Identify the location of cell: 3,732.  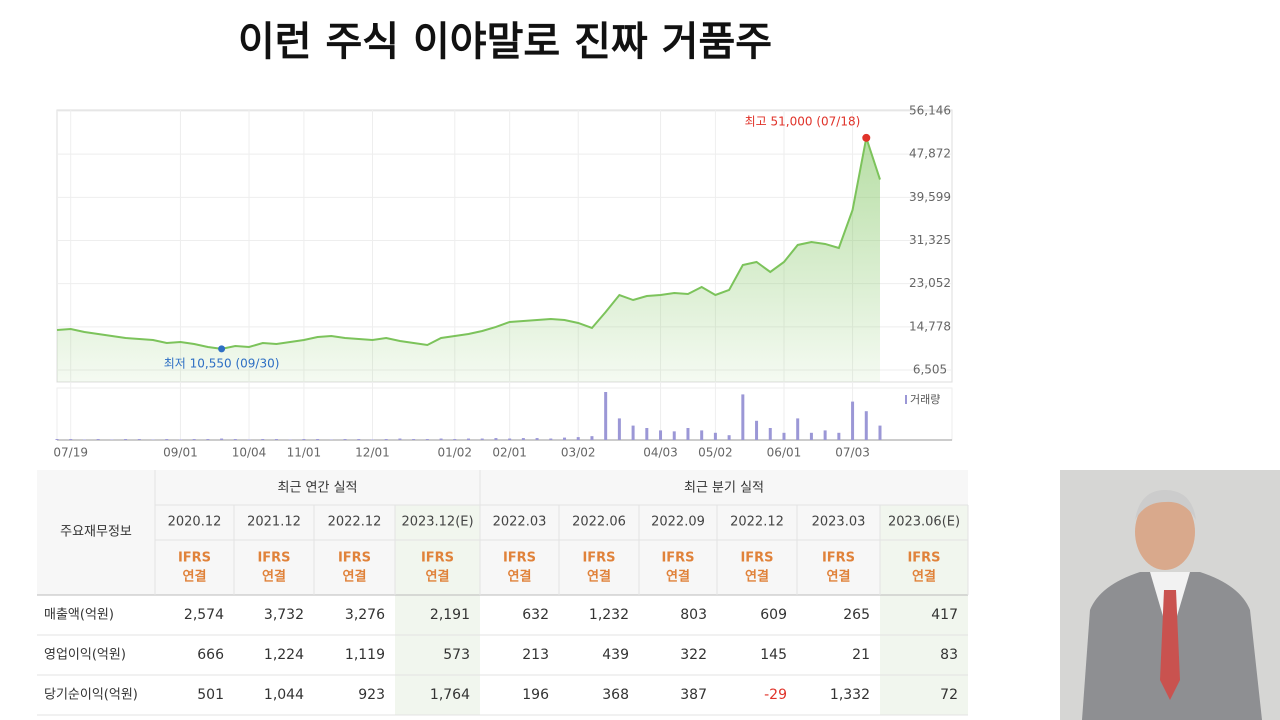
(284, 615).